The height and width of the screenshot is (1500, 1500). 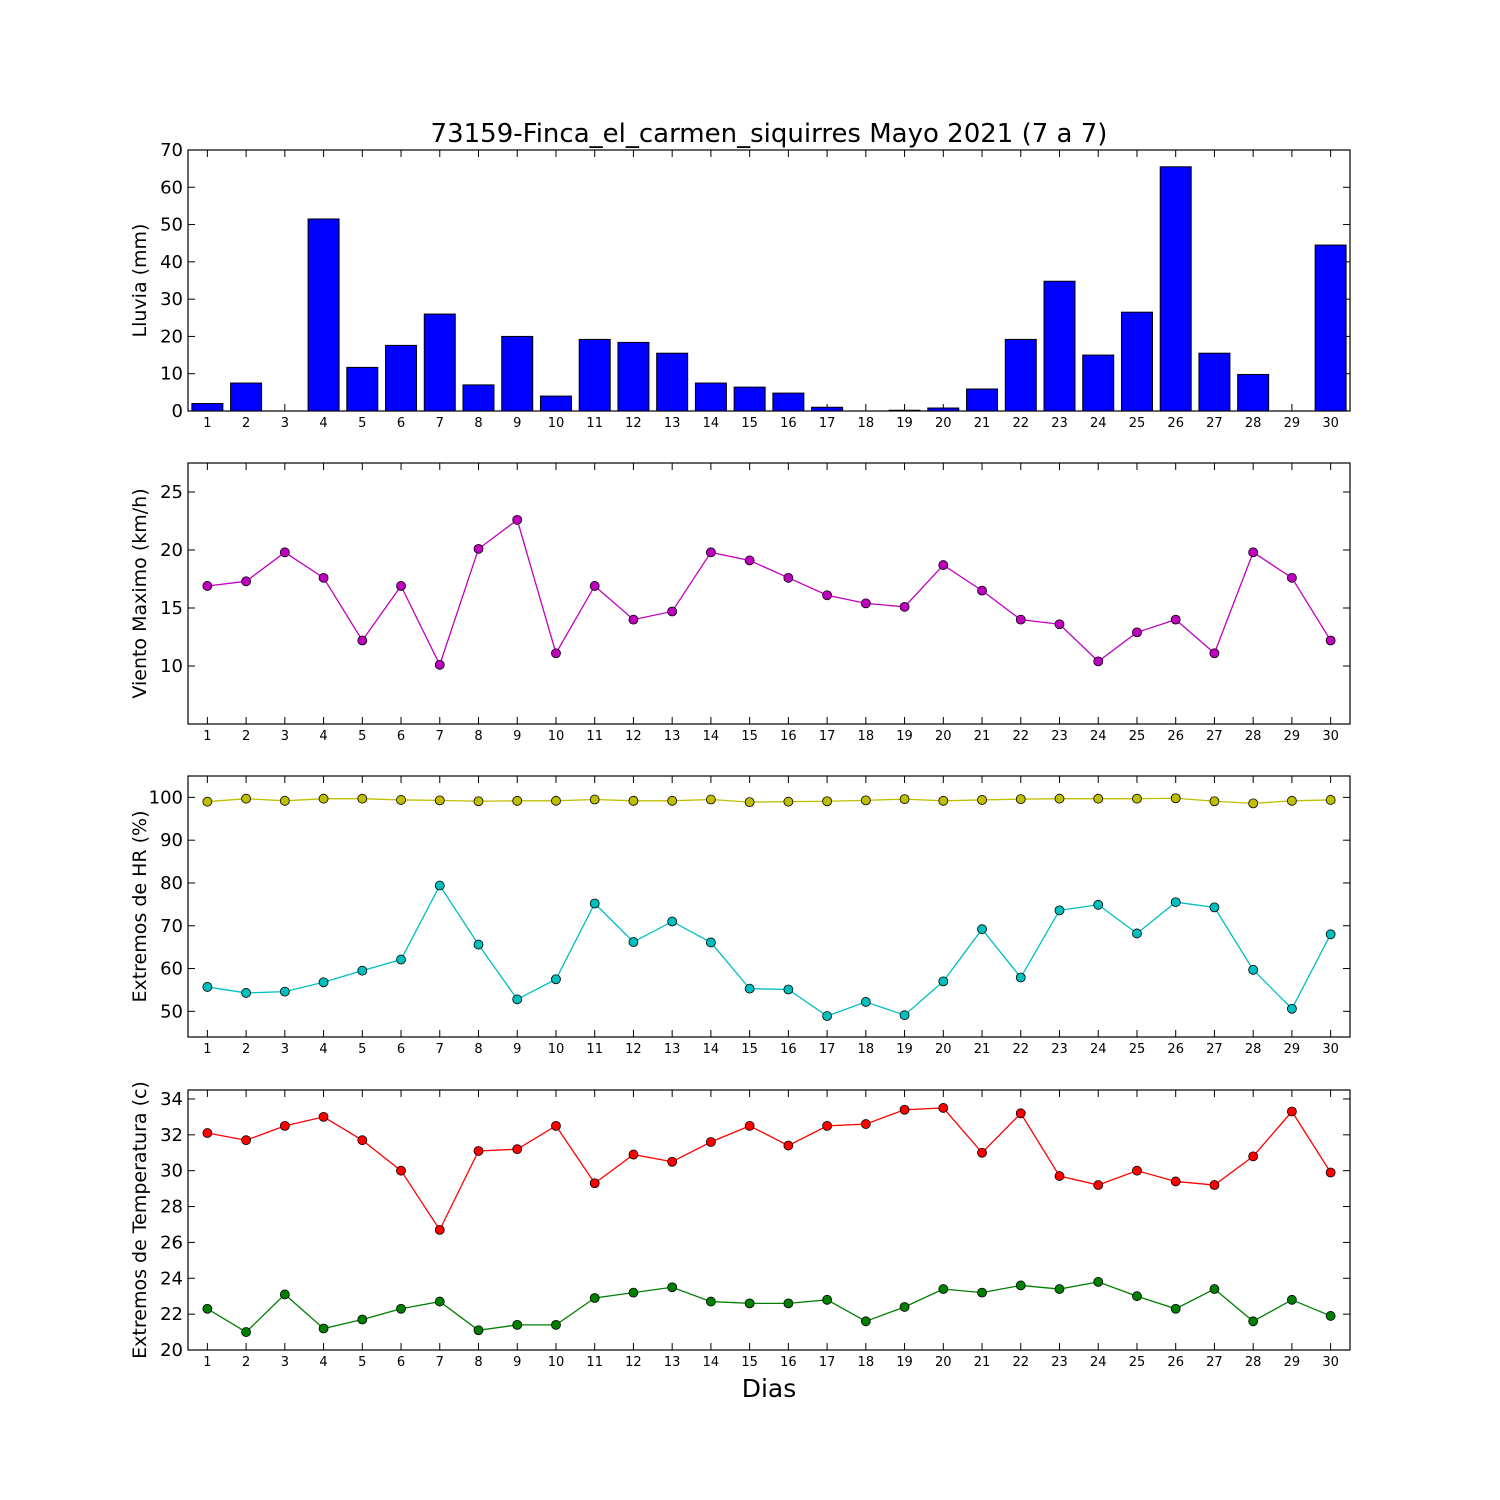 I want to click on x-tick-label: 27, so click(x=1214, y=1362).